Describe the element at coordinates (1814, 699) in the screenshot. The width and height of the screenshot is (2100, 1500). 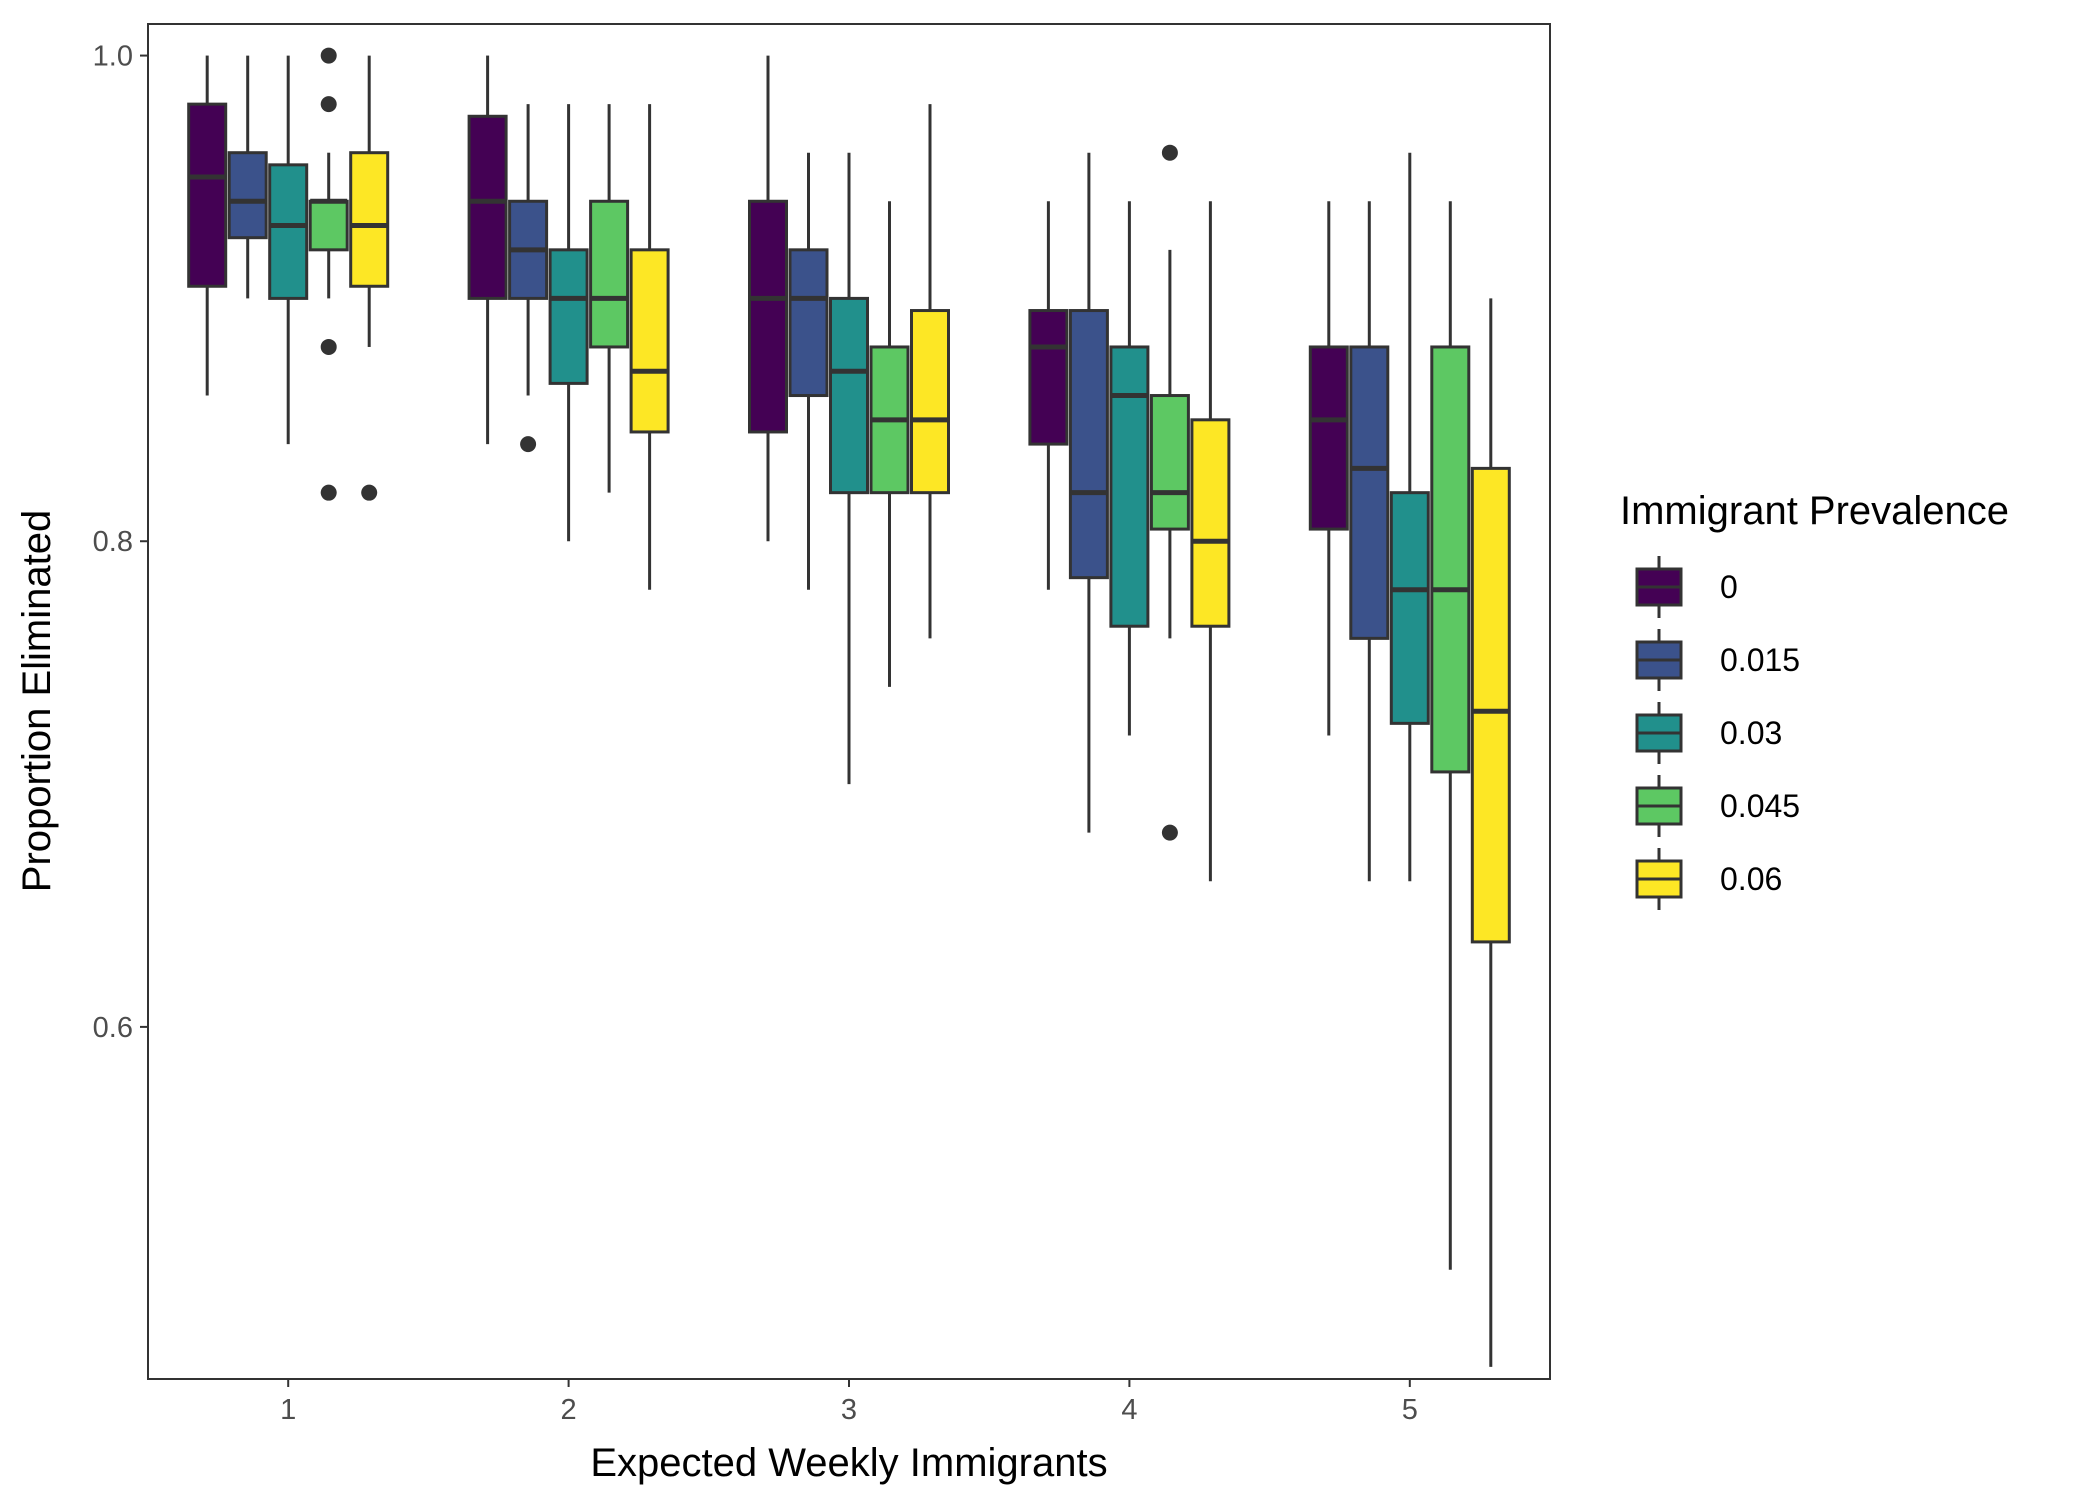
I see `legend: Immigrant Prevalence 0 0.015 0.03 0.045 0.06` at that location.